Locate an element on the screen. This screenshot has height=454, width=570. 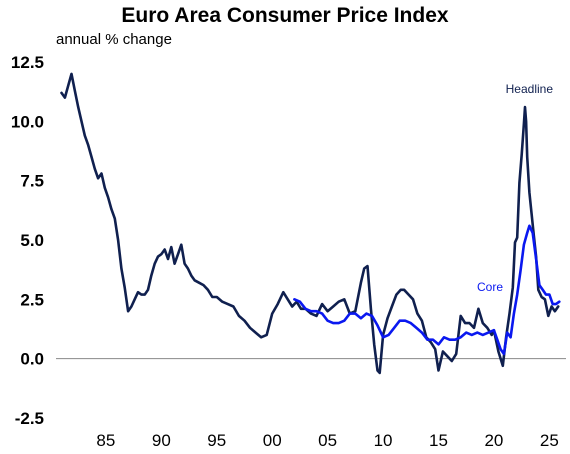
y-tick-label: 5.0 is located at coordinates (32, 240).